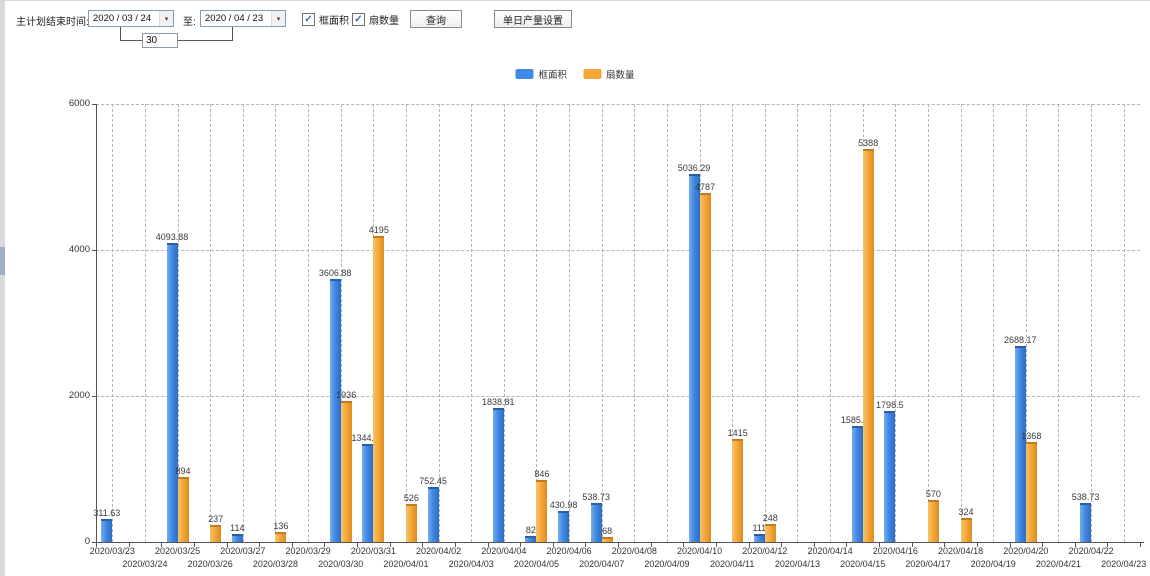 This screenshot has width=1150, height=576. What do you see at coordinates (406, 564) in the screenshot?
I see `x-axis-date-label: 2020/04/01` at bounding box center [406, 564].